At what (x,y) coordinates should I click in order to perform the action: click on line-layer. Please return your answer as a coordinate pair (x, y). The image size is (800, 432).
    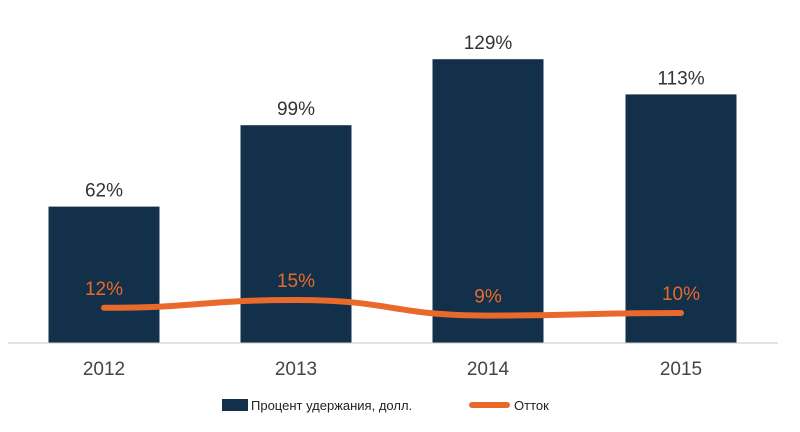
    Looking at the image, I should click on (392, 308).